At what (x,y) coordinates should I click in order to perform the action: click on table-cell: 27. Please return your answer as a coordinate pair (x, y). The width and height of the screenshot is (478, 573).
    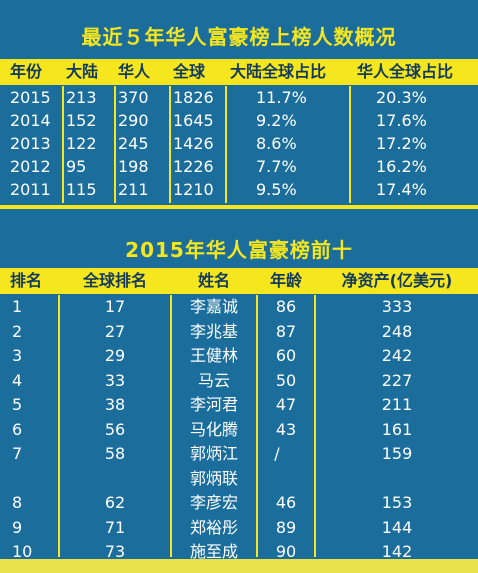
    Looking at the image, I should click on (115, 331).